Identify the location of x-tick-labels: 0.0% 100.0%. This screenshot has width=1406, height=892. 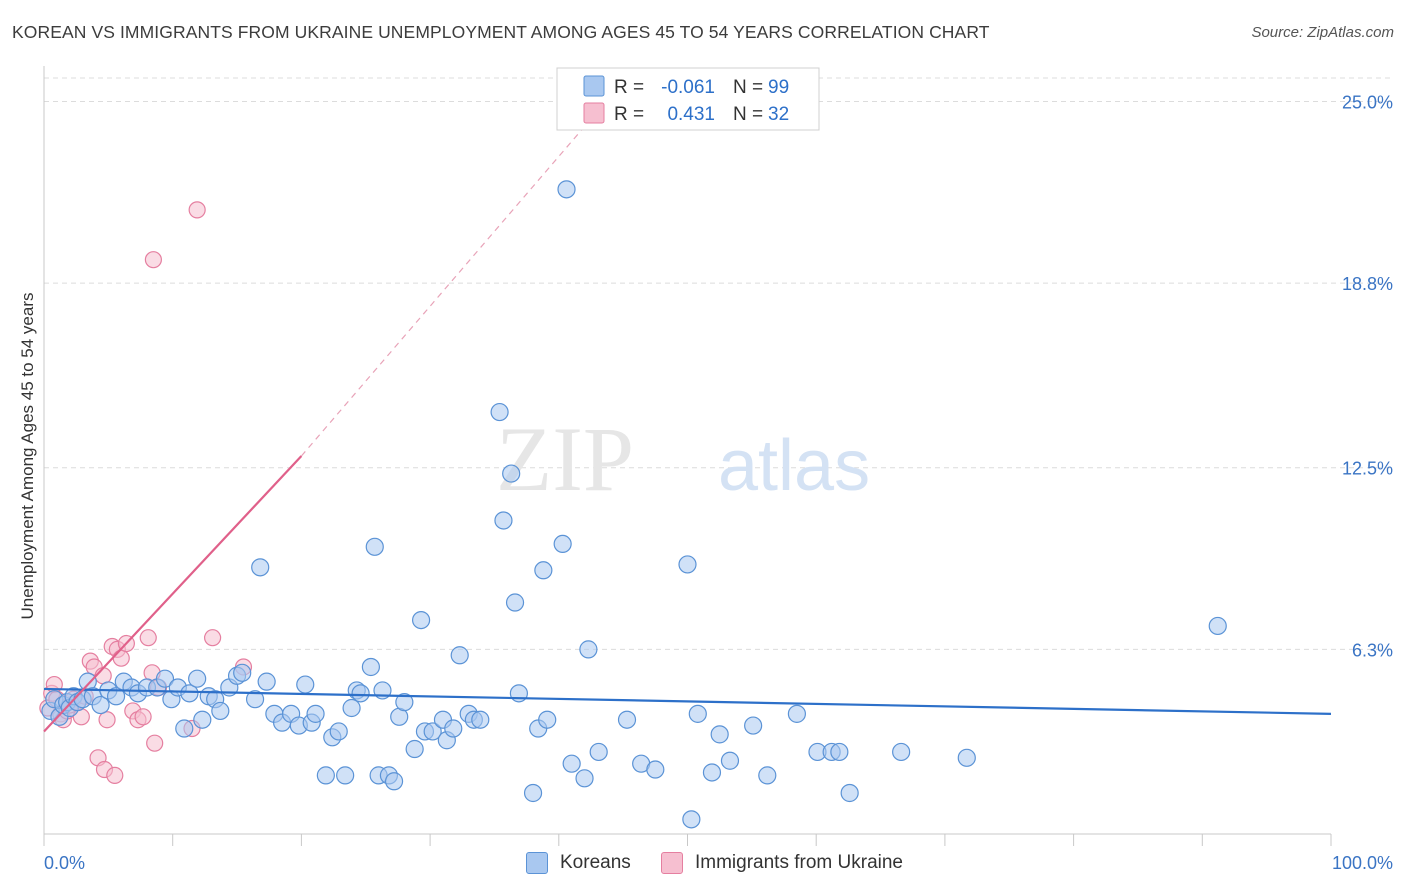
(718, 863).